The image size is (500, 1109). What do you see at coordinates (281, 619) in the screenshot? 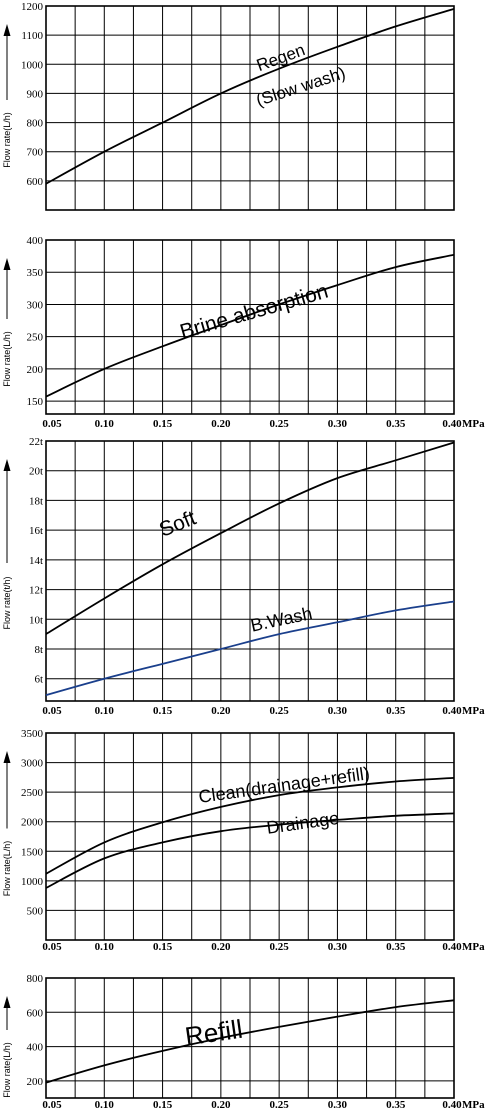
I see `curve-annotation: B.Wash` at bounding box center [281, 619].